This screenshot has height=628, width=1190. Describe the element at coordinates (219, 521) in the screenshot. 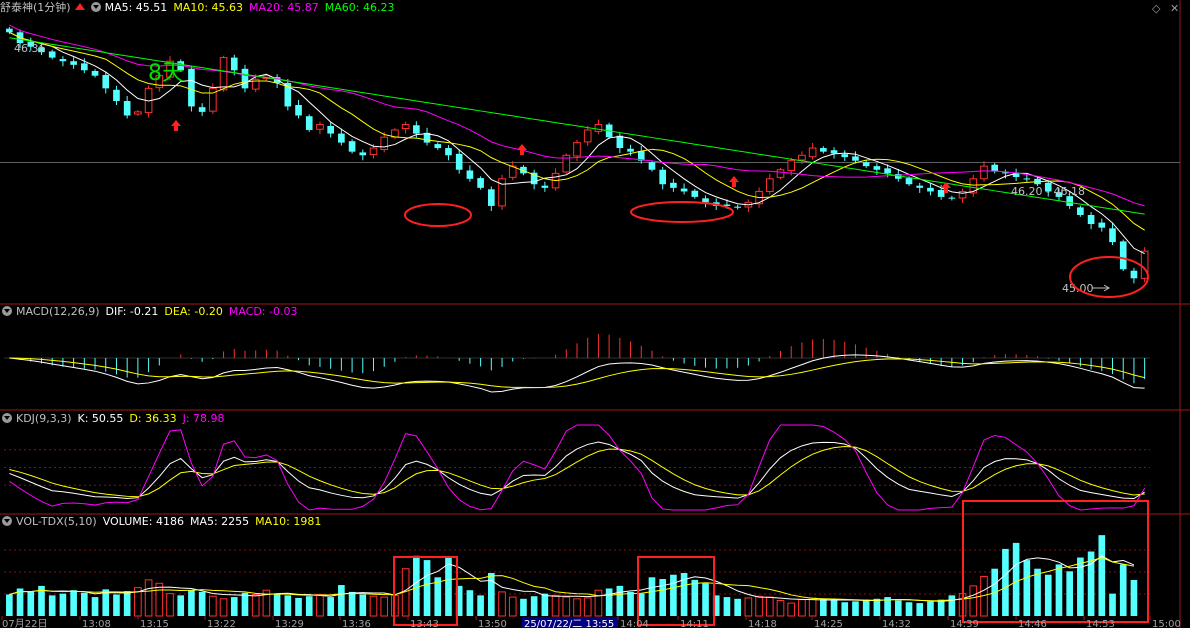

I see `vol-item-1: MA5: 2255` at that location.